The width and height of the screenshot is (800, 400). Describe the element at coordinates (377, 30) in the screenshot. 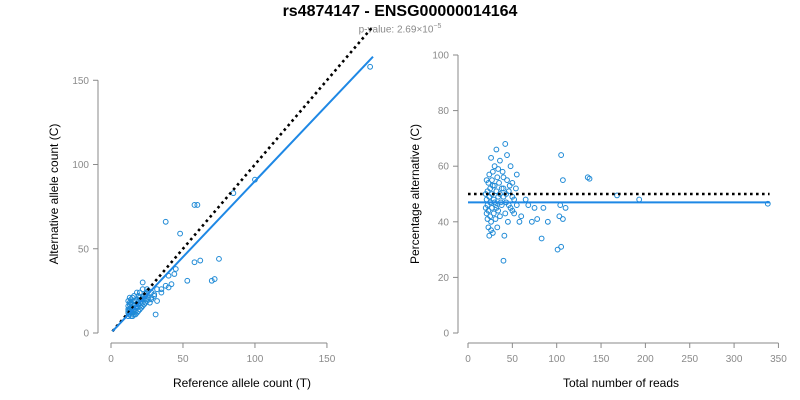

I see `subtitle-prefix: p-value:` at that location.